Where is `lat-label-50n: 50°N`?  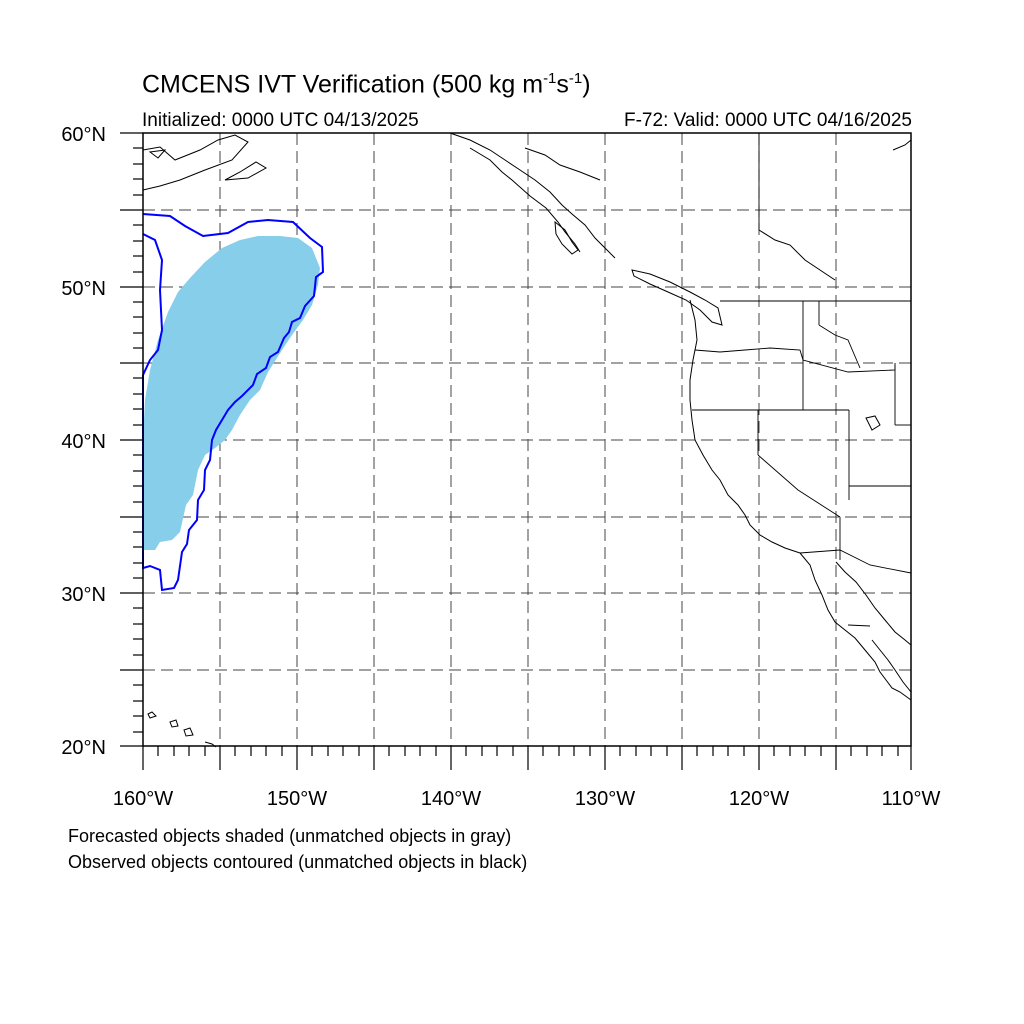 lat-label-50n: 50°N is located at coordinates (83, 289).